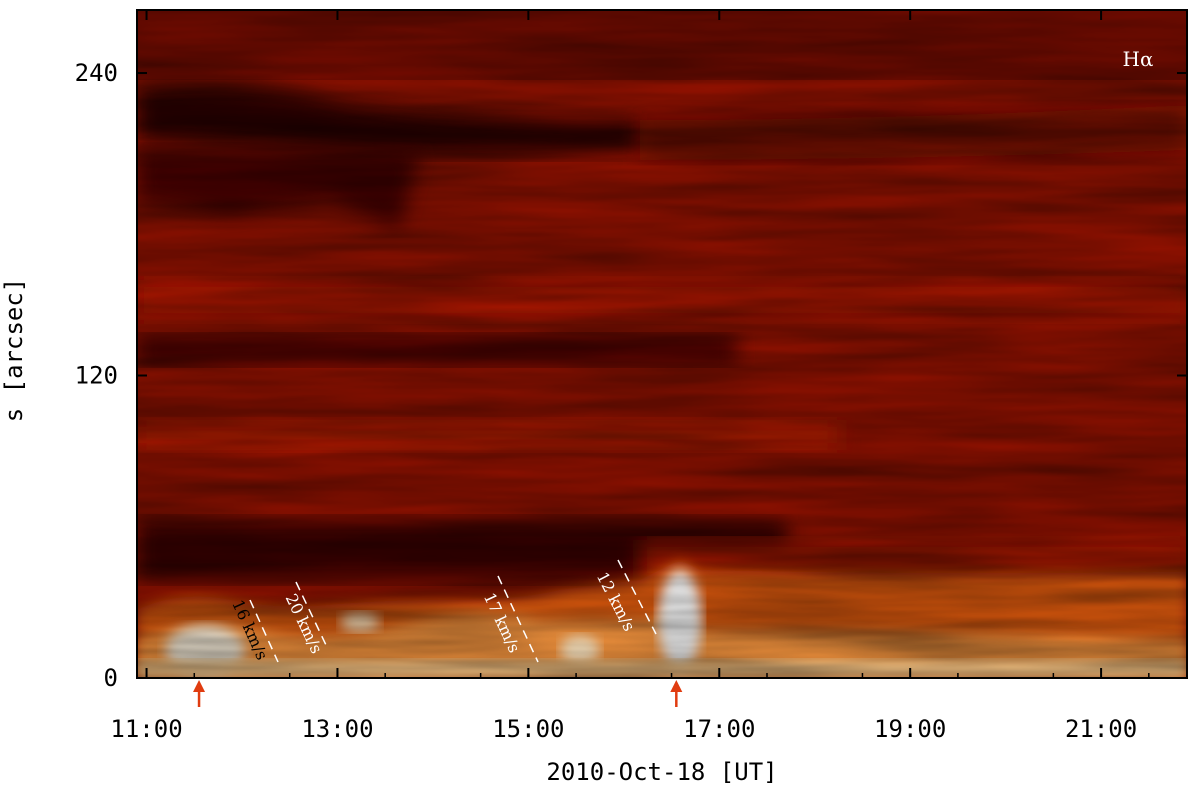 Image resolution: width=1200 pixels, height=791 pixels. What do you see at coordinates (146, 729) in the screenshot?
I see `x-tick-label: 11:00` at bounding box center [146, 729].